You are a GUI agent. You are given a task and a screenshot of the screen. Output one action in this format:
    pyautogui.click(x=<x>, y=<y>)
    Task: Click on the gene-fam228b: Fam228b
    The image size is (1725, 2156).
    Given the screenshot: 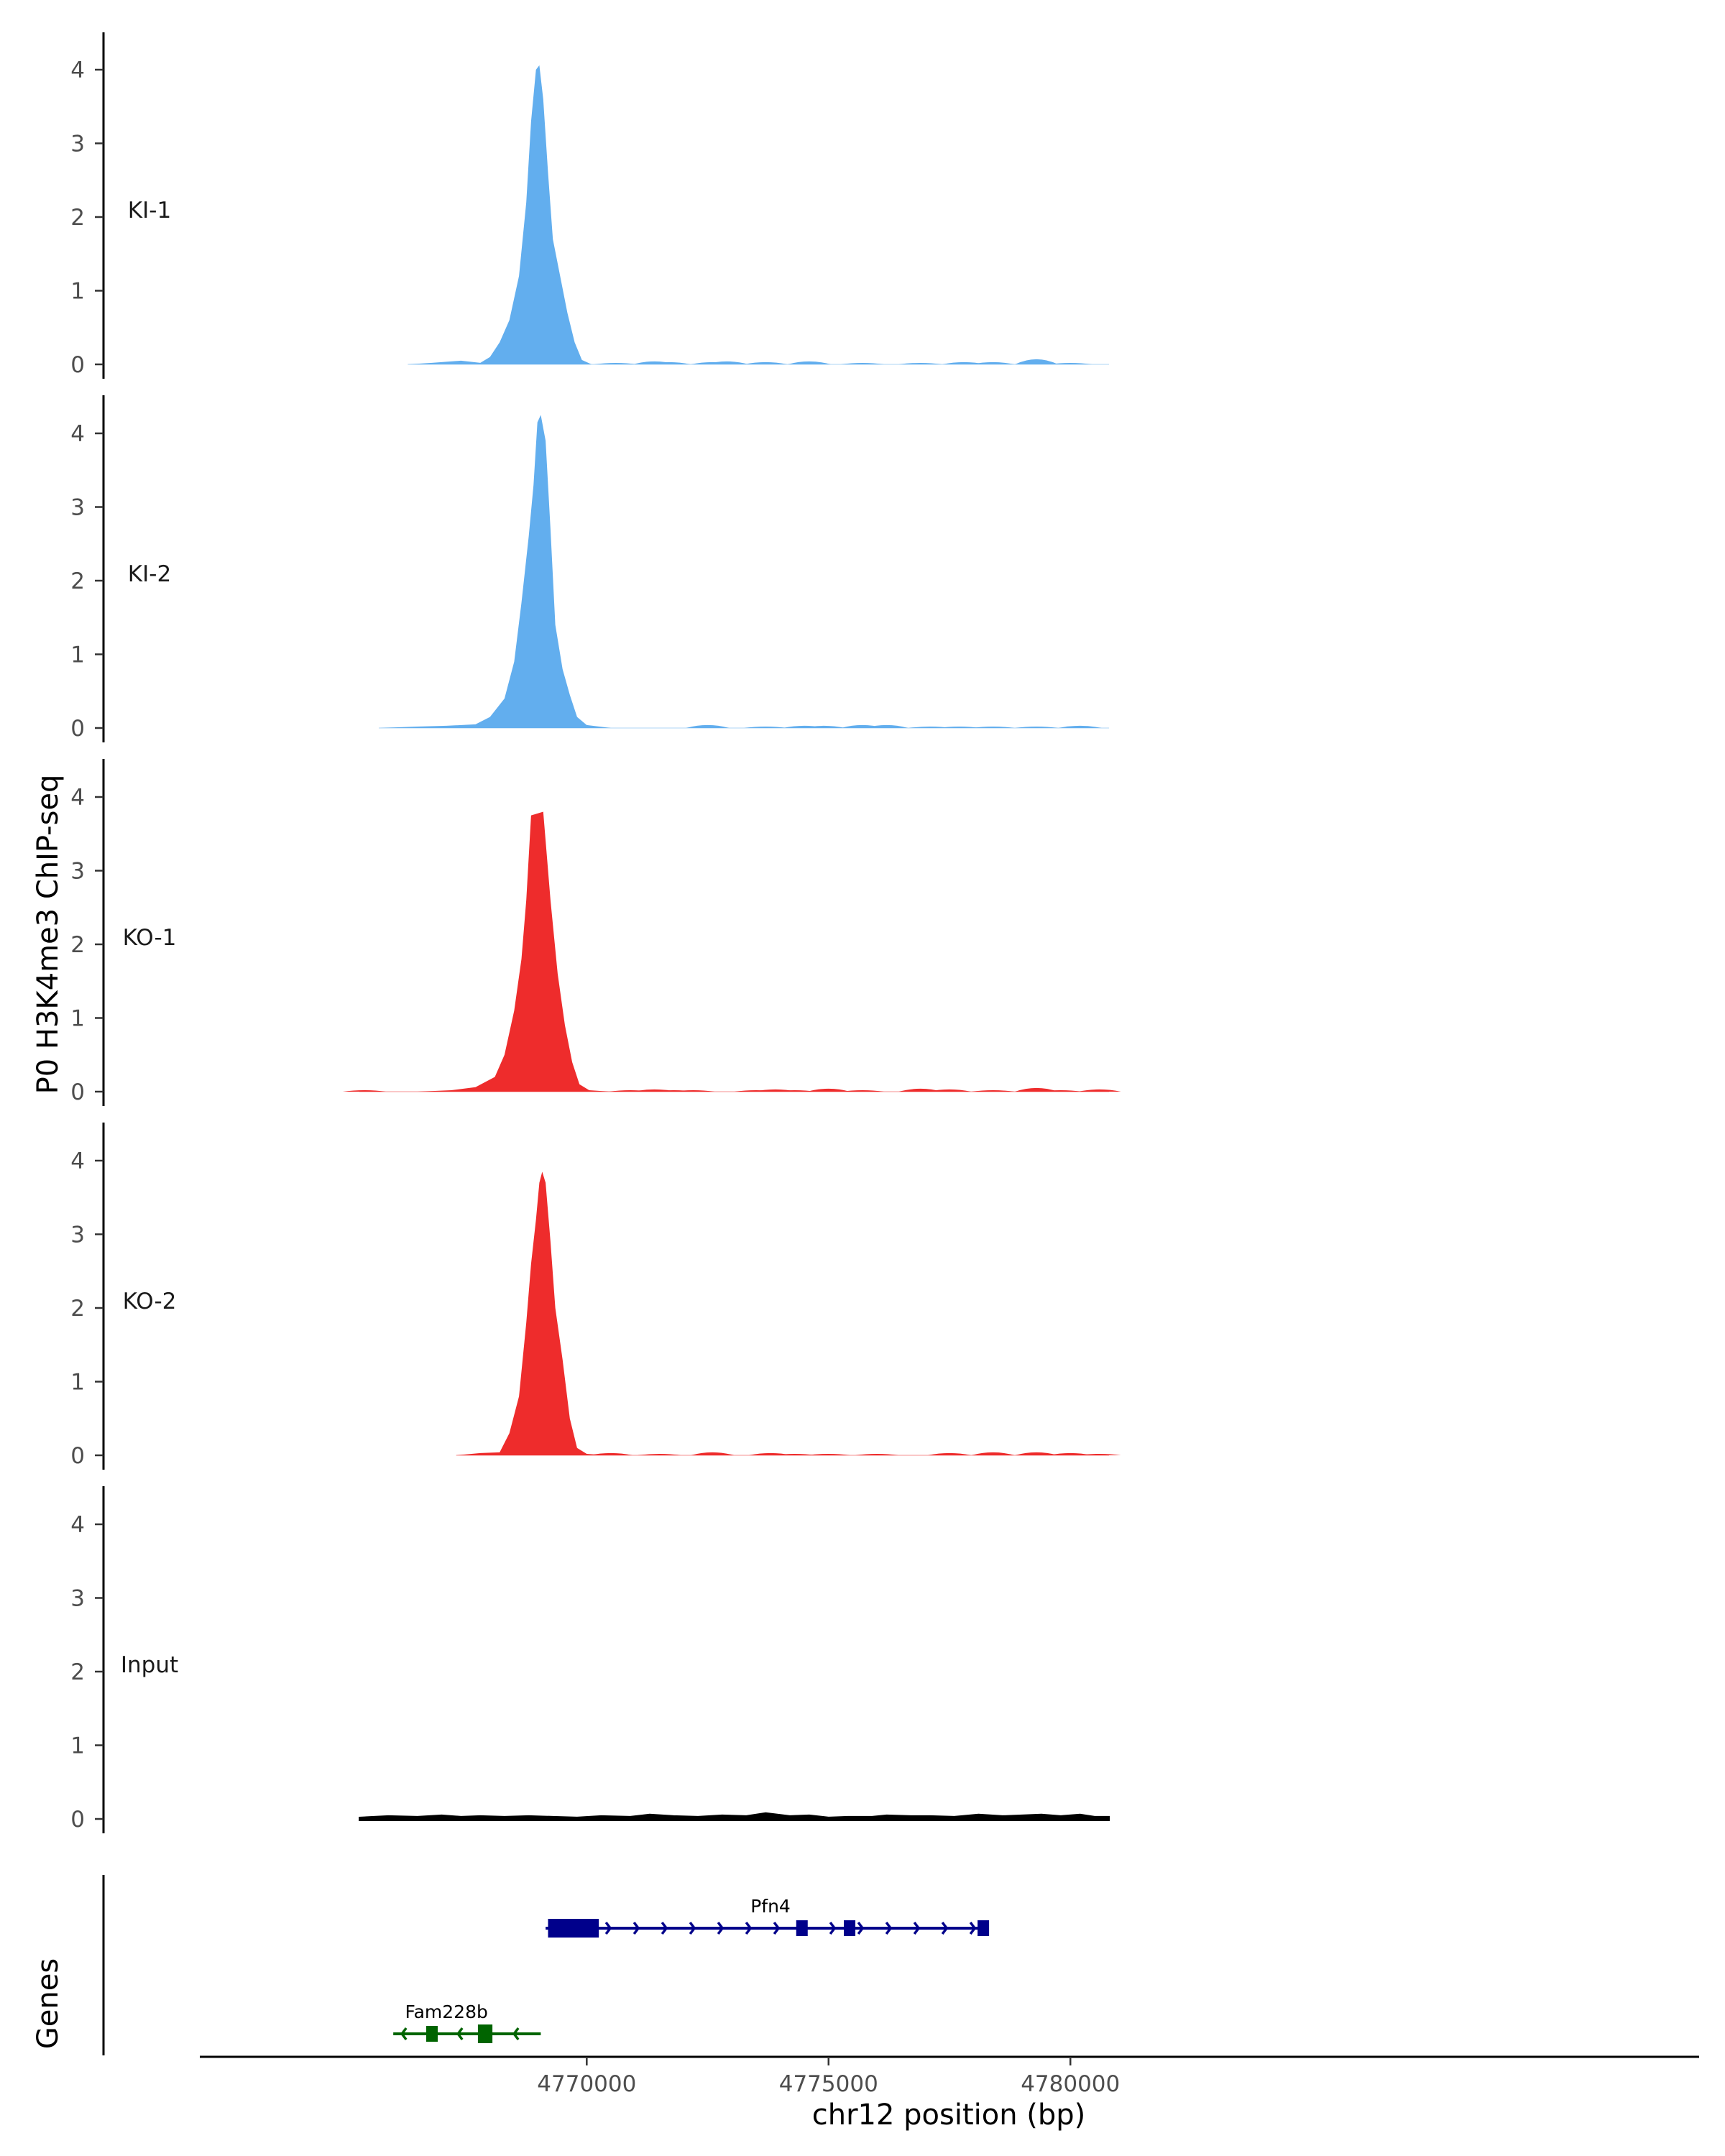 What is the action you would take?
    pyautogui.click(x=467, y=2022)
    